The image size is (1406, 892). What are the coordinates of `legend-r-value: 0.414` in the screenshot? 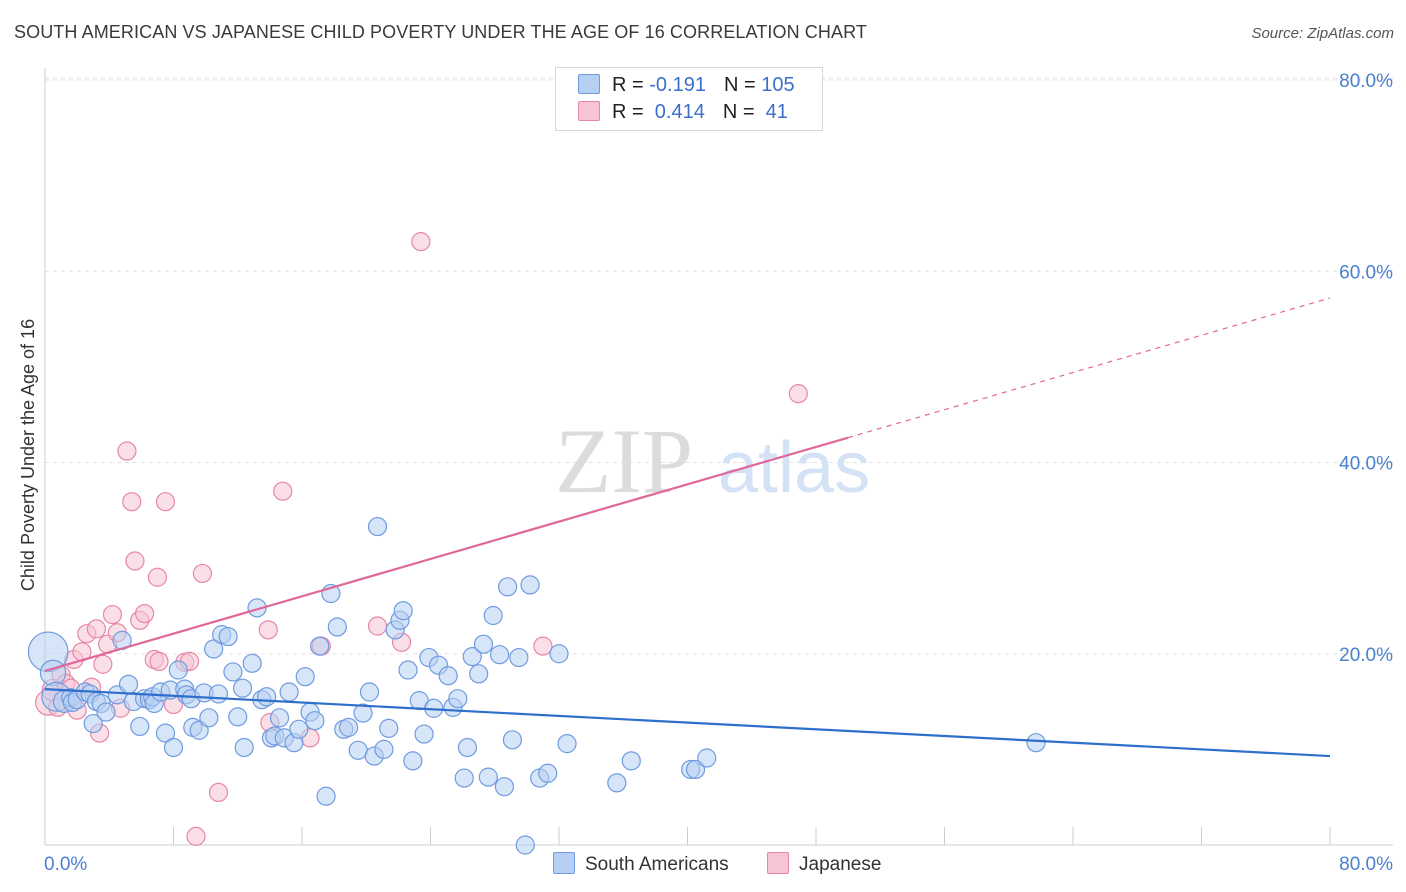 It's located at (677, 112).